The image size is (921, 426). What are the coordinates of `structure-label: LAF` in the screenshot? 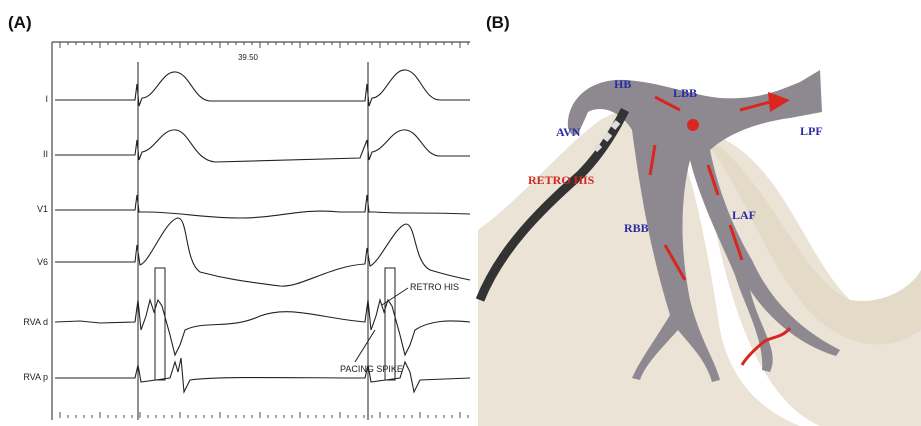 It's located at (744, 215).